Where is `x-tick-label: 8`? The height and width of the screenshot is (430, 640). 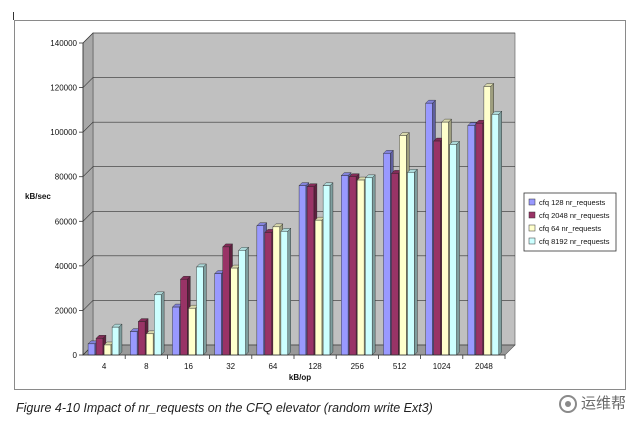 x-tick-label: 8 is located at coordinates (146, 366).